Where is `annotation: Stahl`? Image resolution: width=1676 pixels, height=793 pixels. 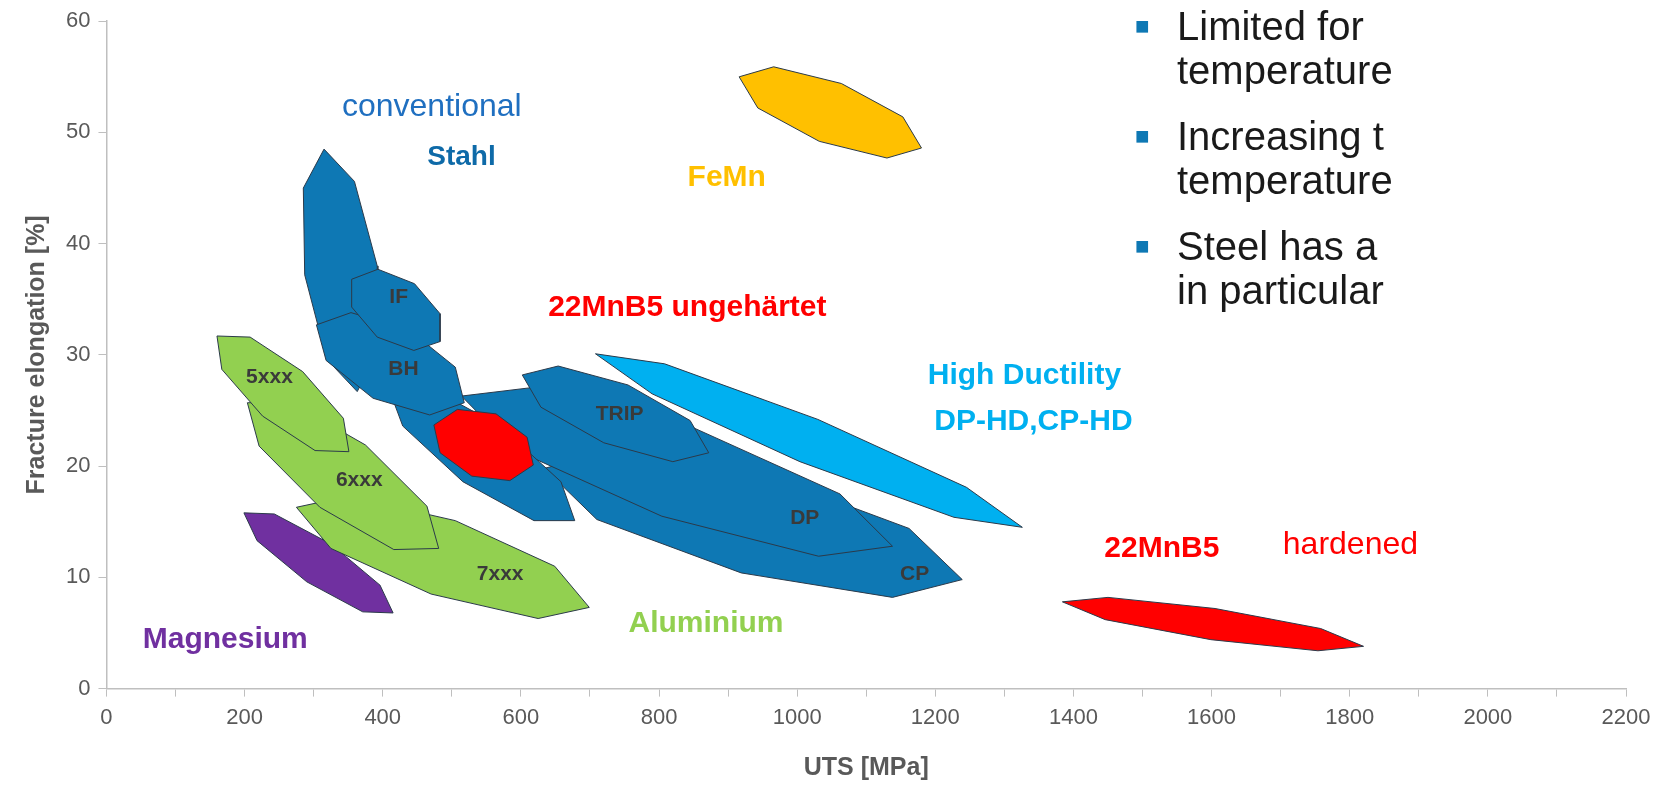
annotation: Stahl is located at coordinates (461, 155).